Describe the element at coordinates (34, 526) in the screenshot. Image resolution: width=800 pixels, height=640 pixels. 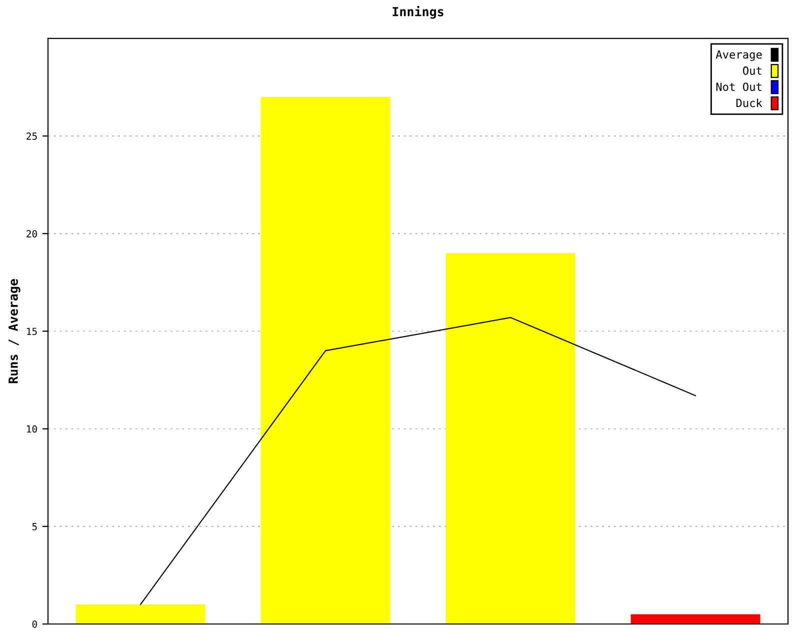
I see `y-tick-label: 5` at that location.